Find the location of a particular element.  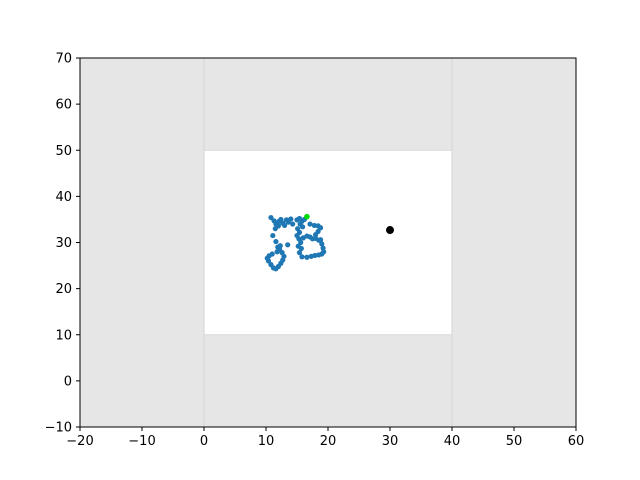

free-area-region is located at coordinates (328, 242).